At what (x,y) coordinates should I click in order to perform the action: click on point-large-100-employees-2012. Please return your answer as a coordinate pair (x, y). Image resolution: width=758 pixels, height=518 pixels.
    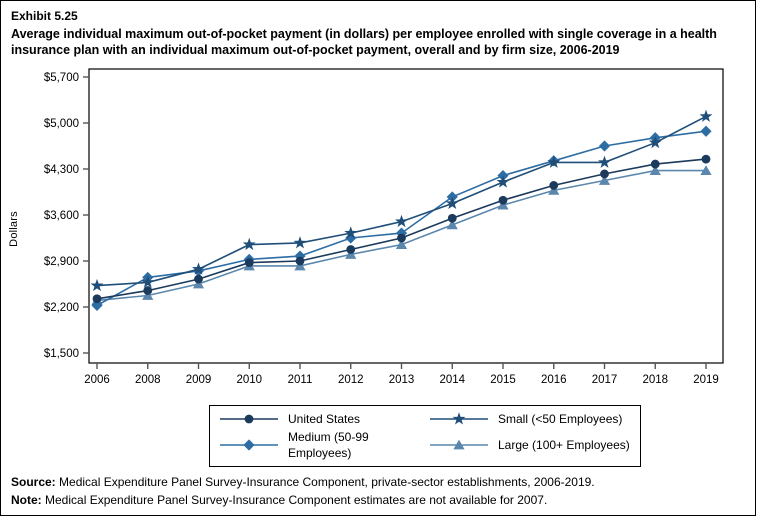
    Looking at the image, I should click on (351, 253).